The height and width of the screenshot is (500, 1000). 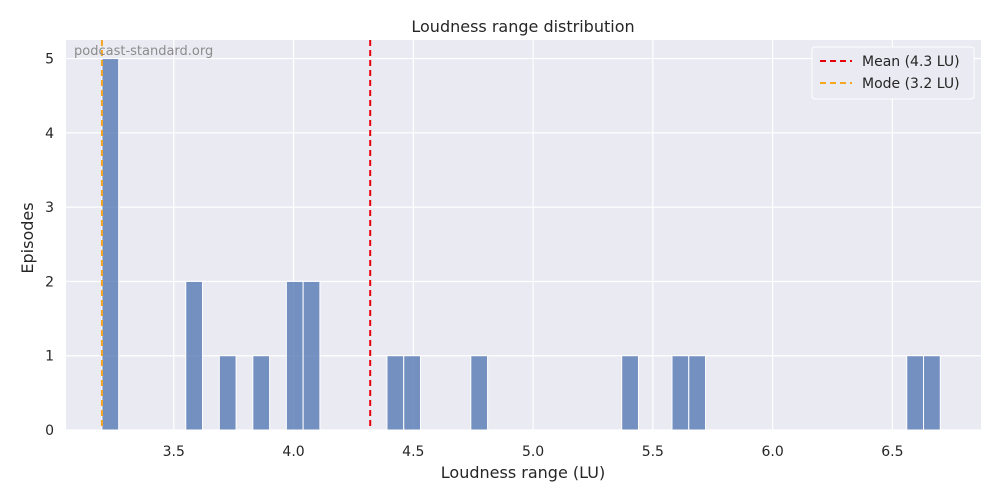 What do you see at coordinates (174, 452) in the screenshot?
I see `x-tick-label: 3.5` at bounding box center [174, 452].